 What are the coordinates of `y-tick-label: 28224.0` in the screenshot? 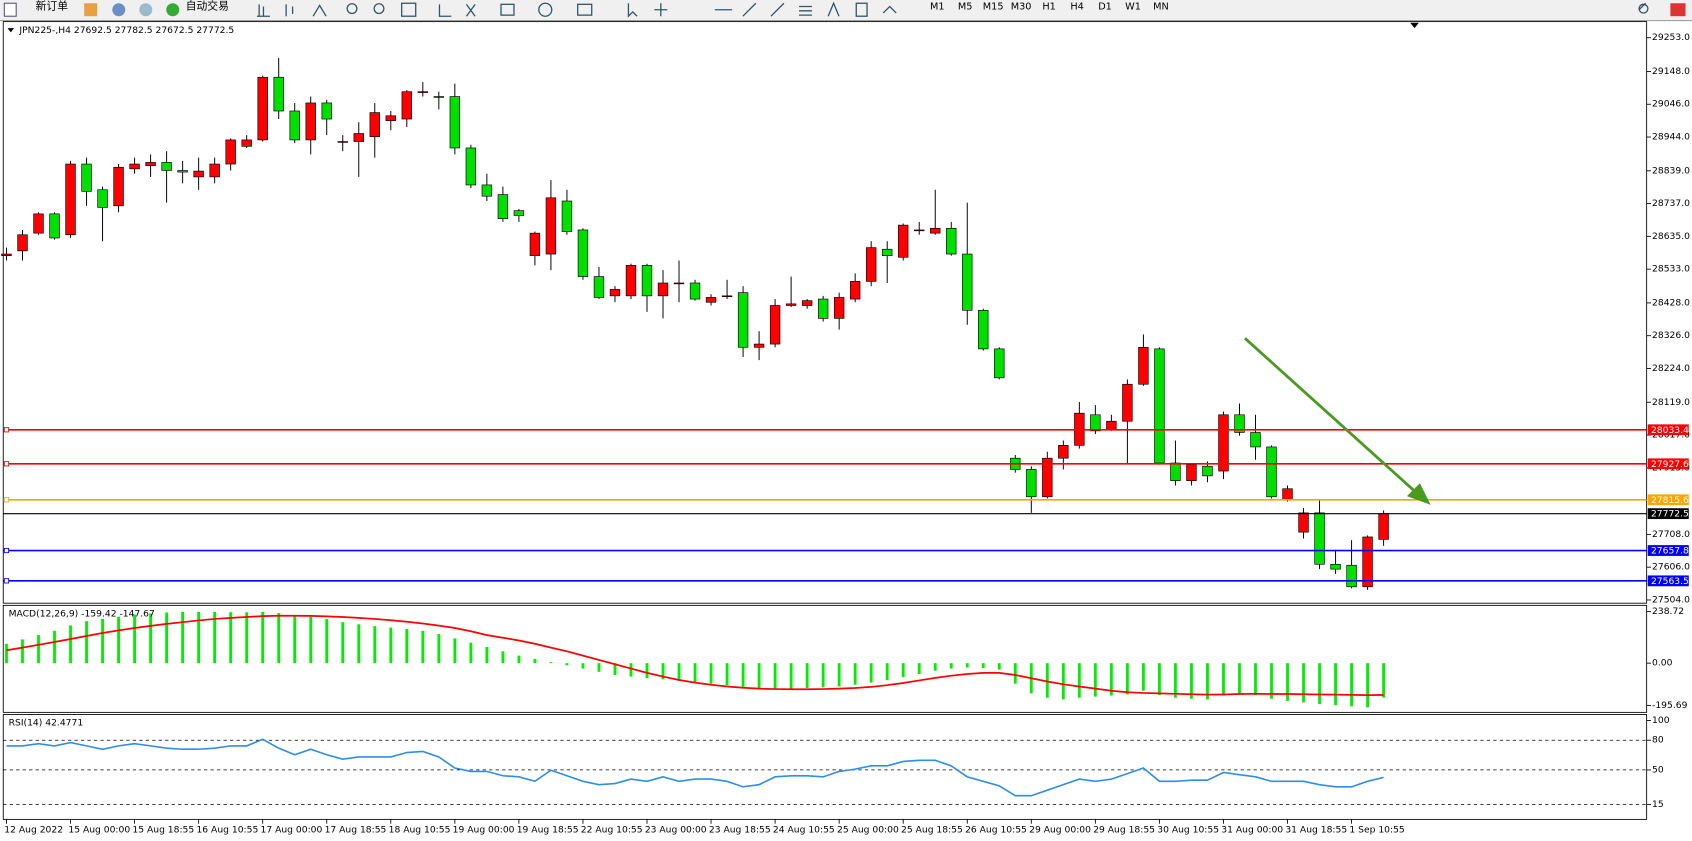 It's located at (1671, 368).